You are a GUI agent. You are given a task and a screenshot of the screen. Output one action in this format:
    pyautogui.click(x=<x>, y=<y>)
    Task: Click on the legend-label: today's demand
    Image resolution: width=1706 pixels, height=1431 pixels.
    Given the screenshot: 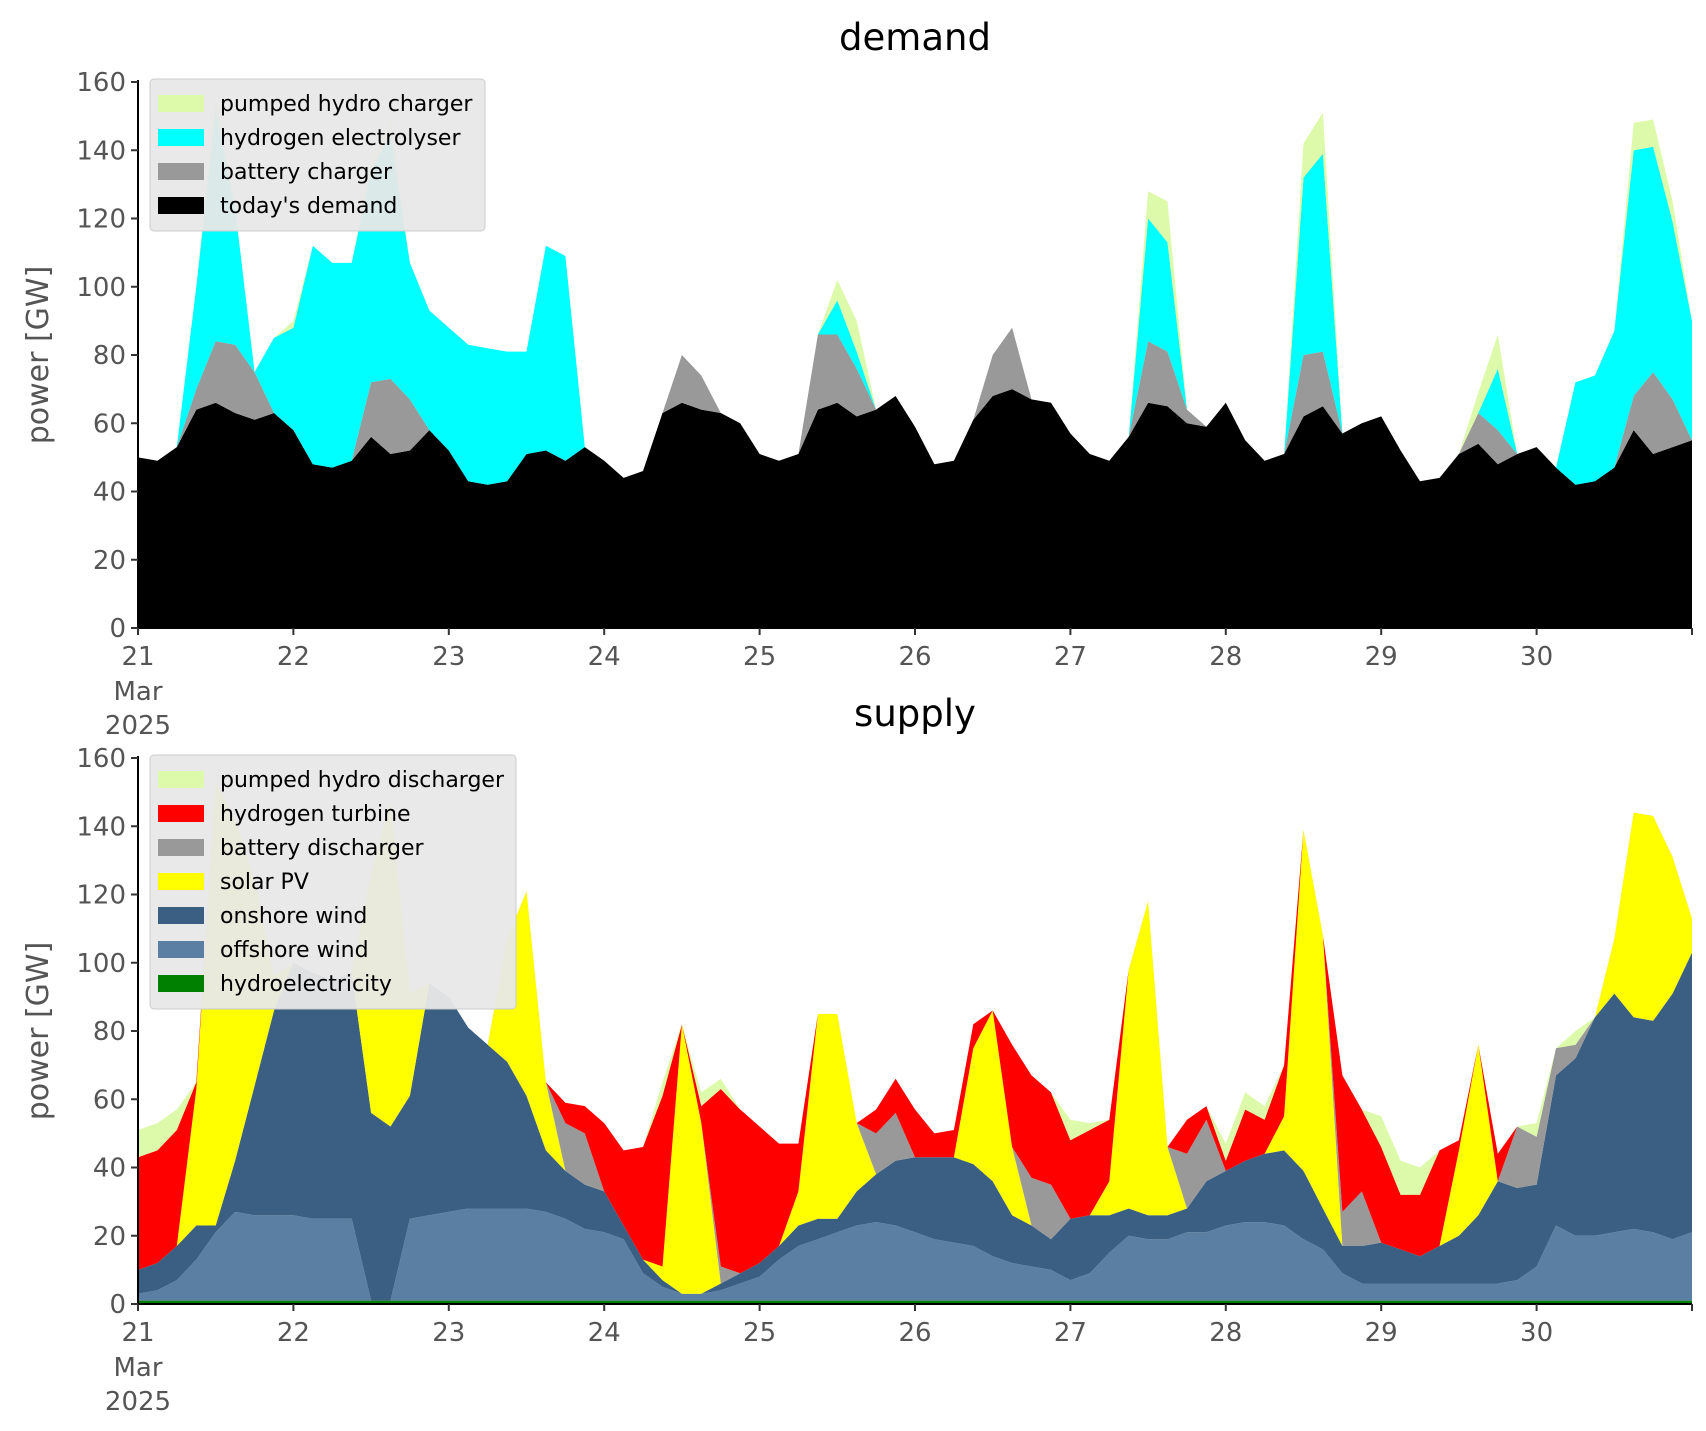 What is the action you would take?
    pyautogui.click(x=308, y=206)
    